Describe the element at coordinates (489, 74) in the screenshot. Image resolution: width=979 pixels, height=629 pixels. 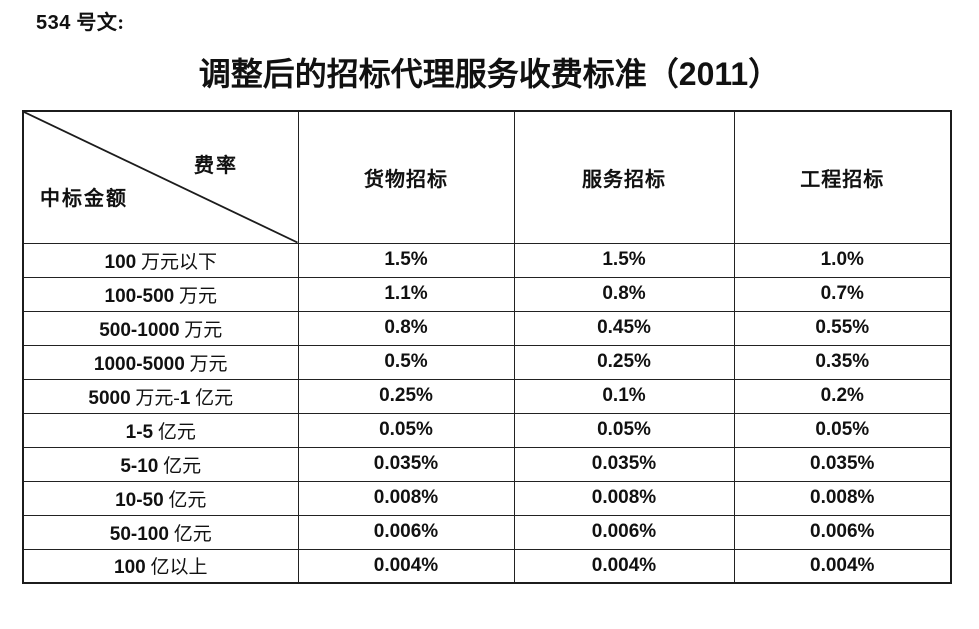
I see `page-title: 调整后的招标代理服务收费标准（2011）` at that location.